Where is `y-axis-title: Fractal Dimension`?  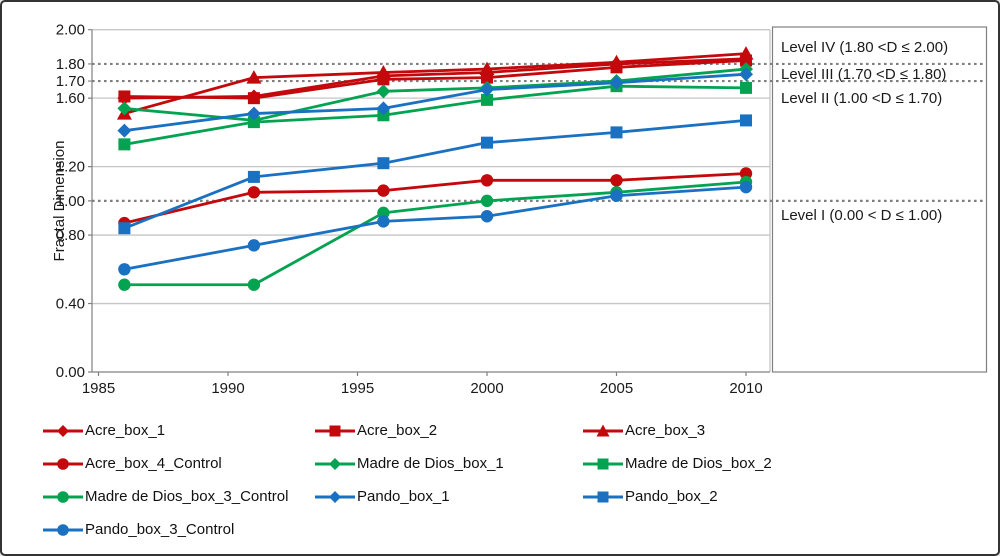
y-axis-title: Fractal Dimension is located at coordinates (59, 201).